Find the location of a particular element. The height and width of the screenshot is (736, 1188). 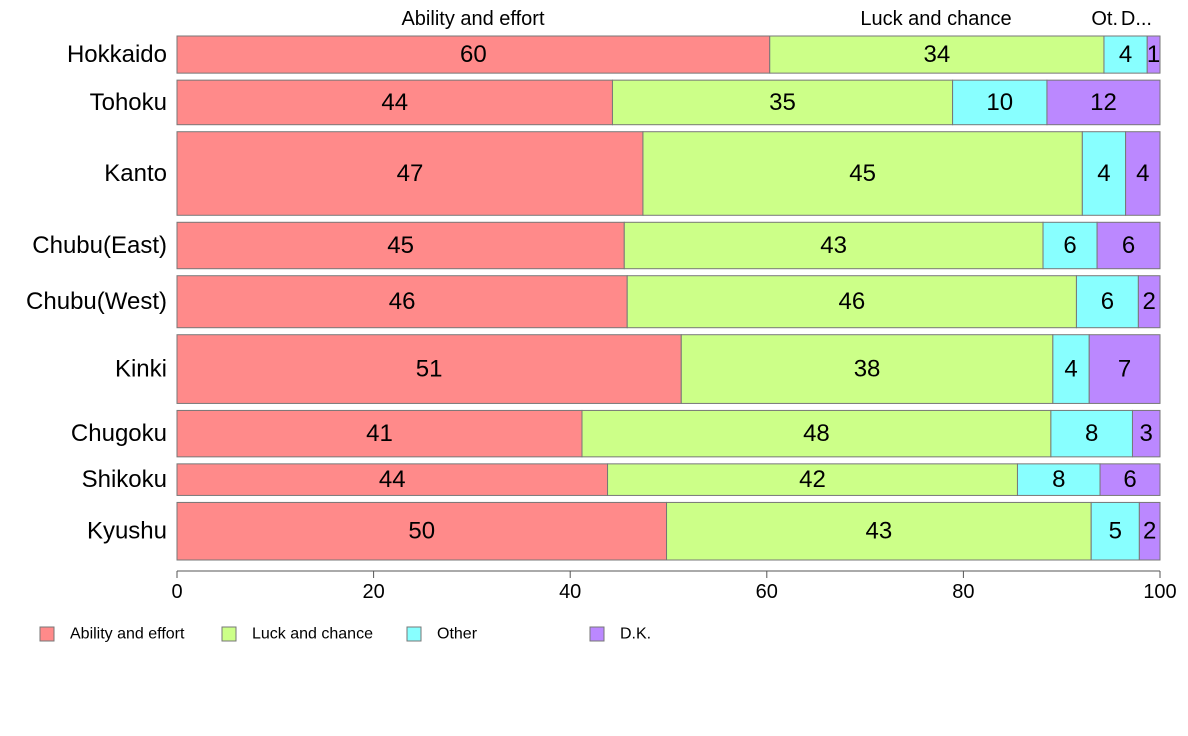

bar-other-kyushu is located at coordinates (1115, 531).